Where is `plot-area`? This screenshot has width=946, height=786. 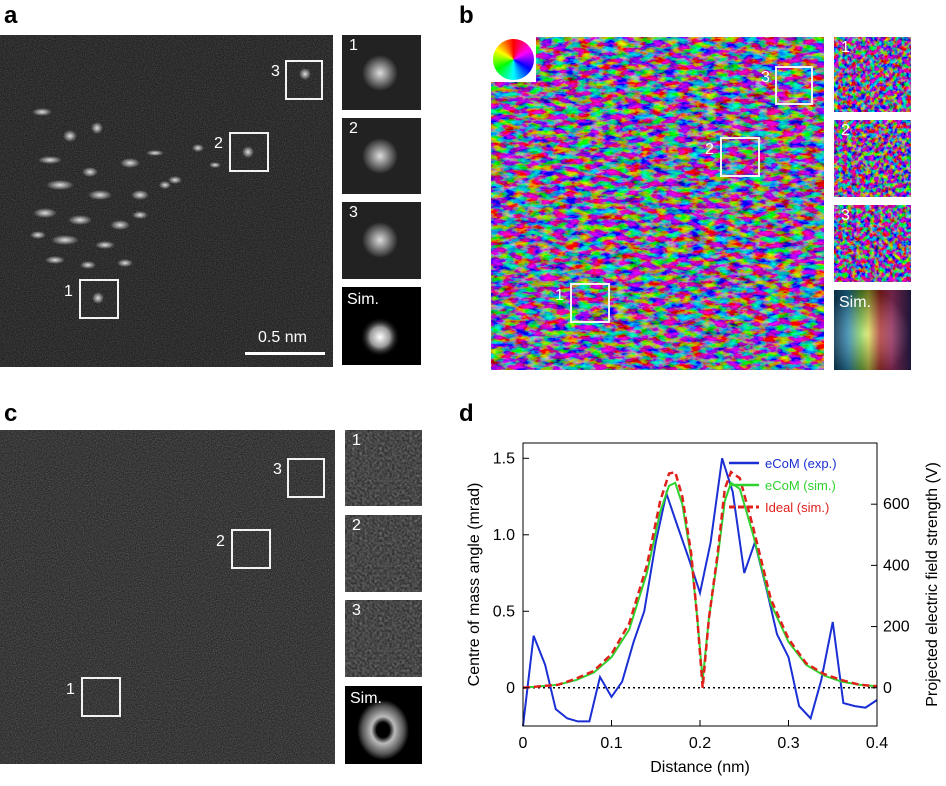 plot-area is located at coordinates (700, 592).